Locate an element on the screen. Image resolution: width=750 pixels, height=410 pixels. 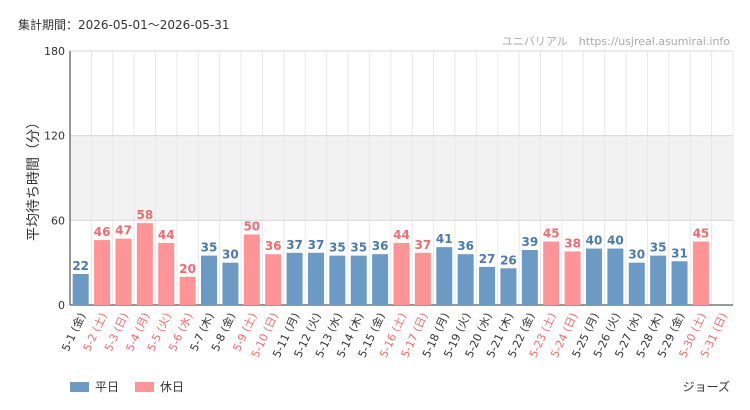
site-watermark: ユニバリアル https://usjreal.asumirai.info is located at coordinates (615, 41).